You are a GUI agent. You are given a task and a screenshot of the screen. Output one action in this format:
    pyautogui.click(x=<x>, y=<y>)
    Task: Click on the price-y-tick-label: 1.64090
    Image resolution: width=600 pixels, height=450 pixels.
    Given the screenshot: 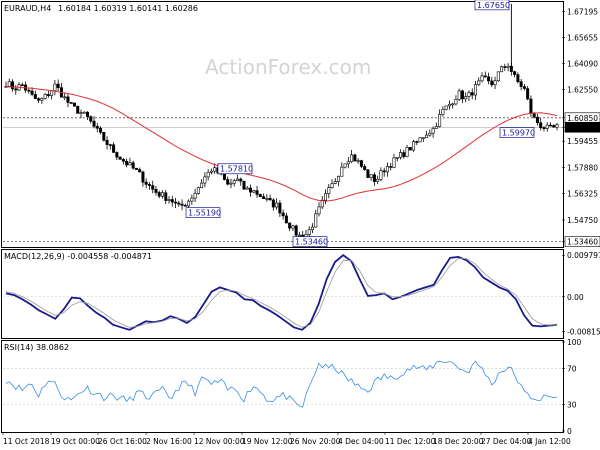 What is the action you would take?
    pyautogui.click(x=582, y=63)
    